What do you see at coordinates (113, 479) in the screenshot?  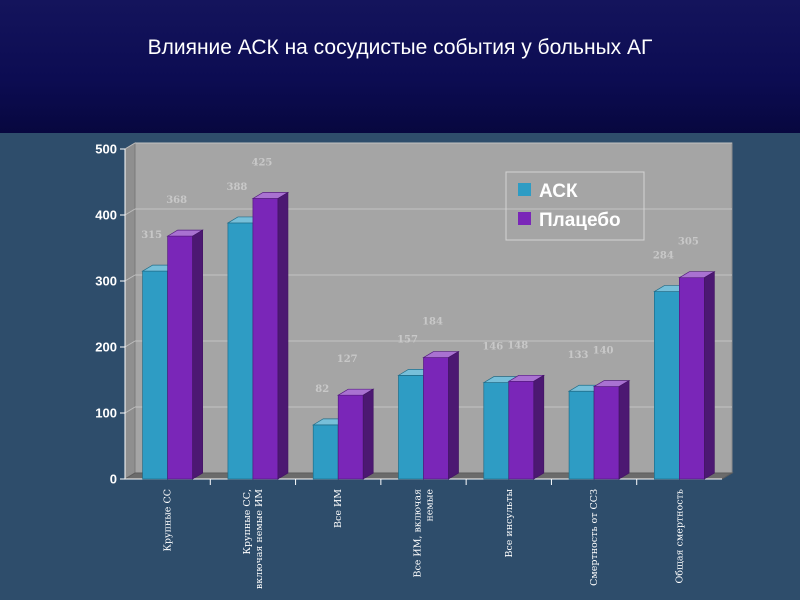 I see `y-tick-label: 0` at bounding box center [113, 479].